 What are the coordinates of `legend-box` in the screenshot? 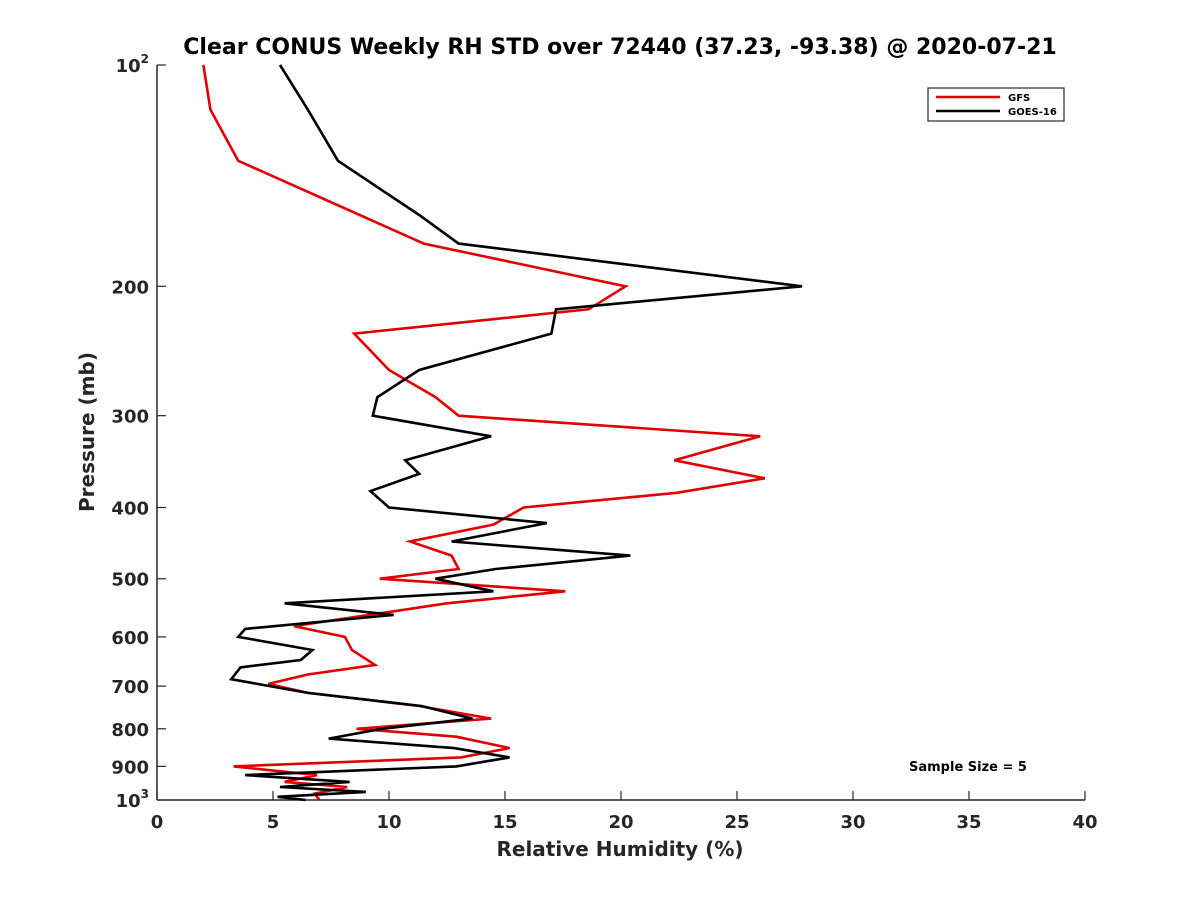 It's located at (996, 104).